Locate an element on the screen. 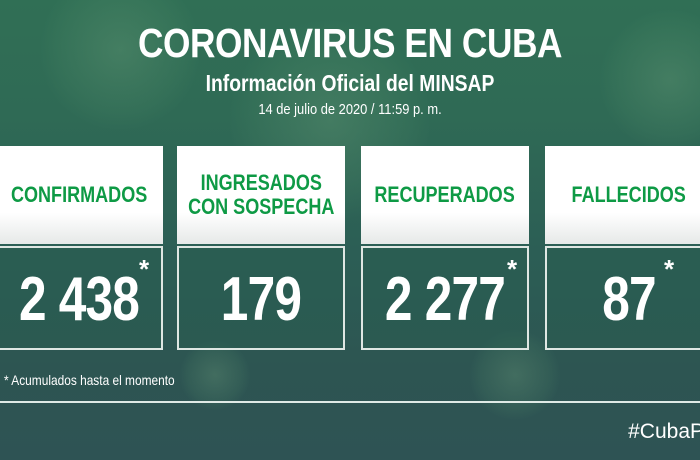 The width and height of the screenshot is (700, 460). card-label-line1: INGRESADOS is located at coordinates (261, 182).